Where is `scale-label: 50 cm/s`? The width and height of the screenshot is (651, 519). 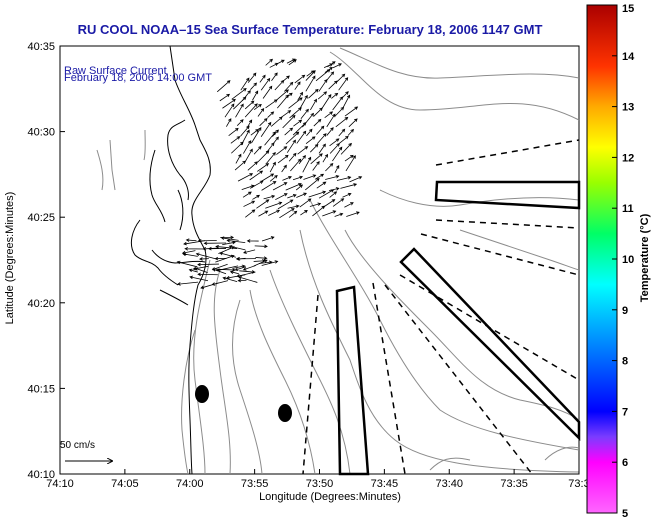 scale-label: 50 cm/s is located at coordinates (77, 445).